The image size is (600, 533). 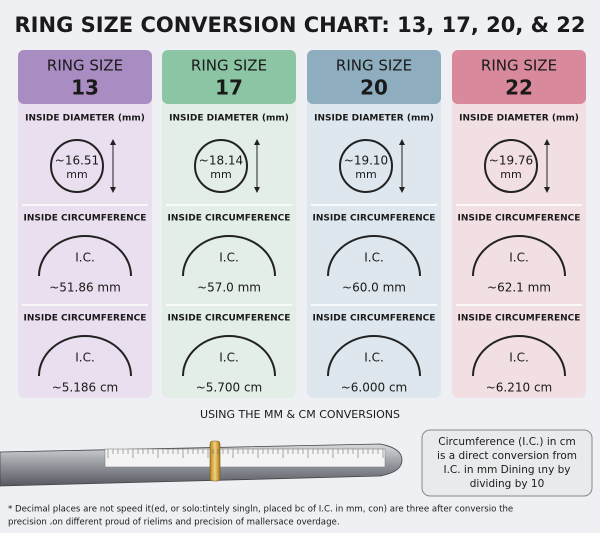 I want to click on circumference-value: ~6.000 cm, so click(x=374, y=388).